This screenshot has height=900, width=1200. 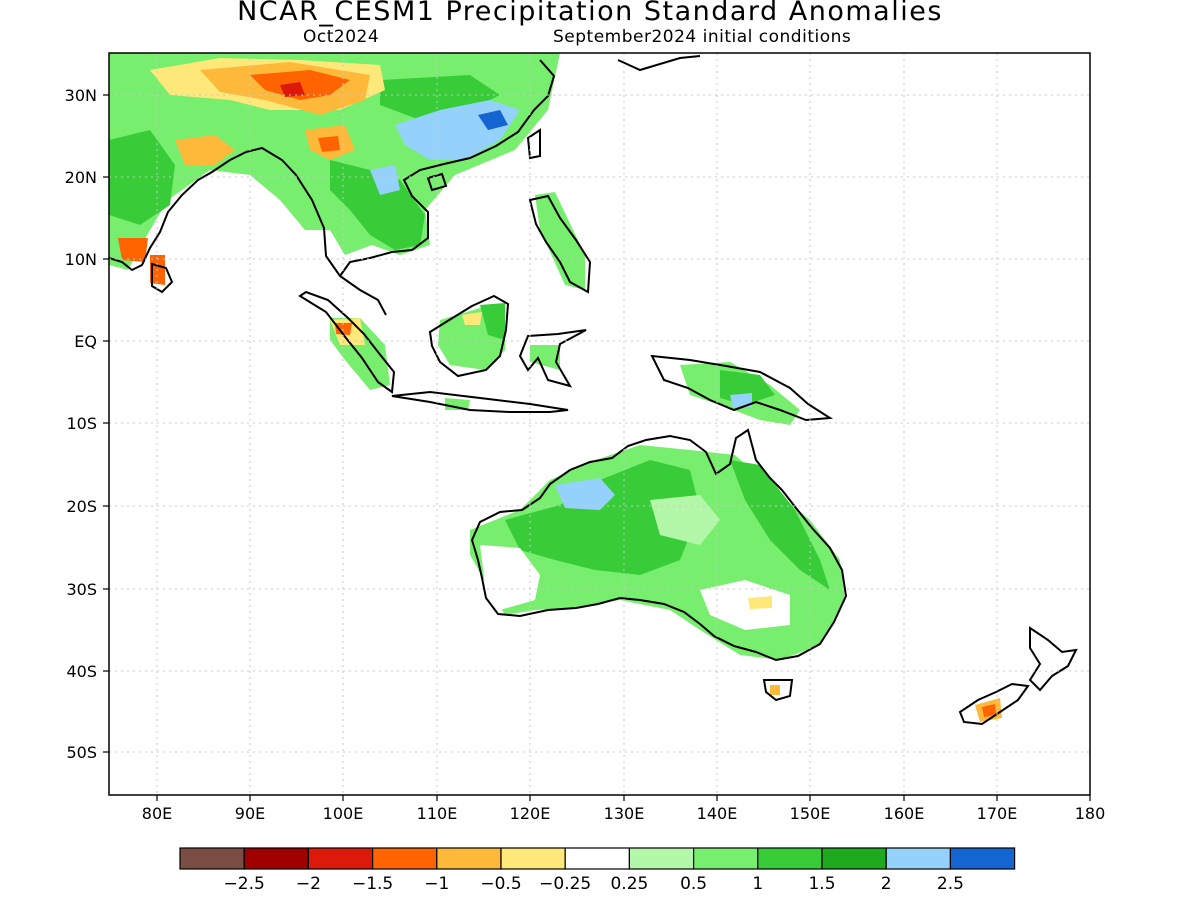 I want to click on sulawesi-anomaly, so click(x=545, y=357).